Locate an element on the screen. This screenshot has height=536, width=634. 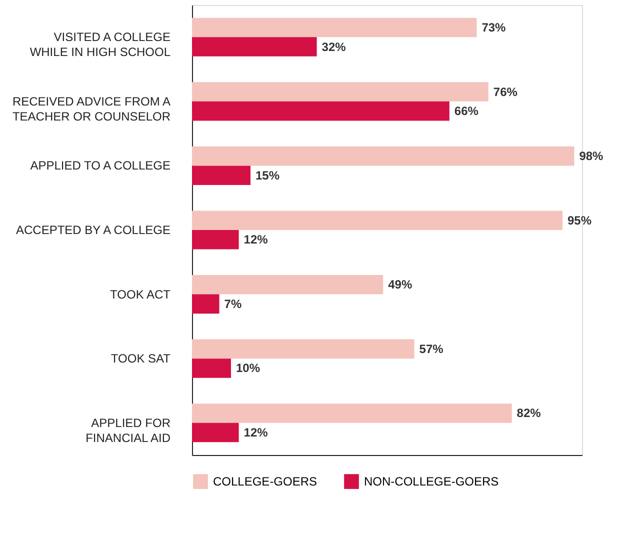
data-label: 10% is located at coordinates (248, 368).